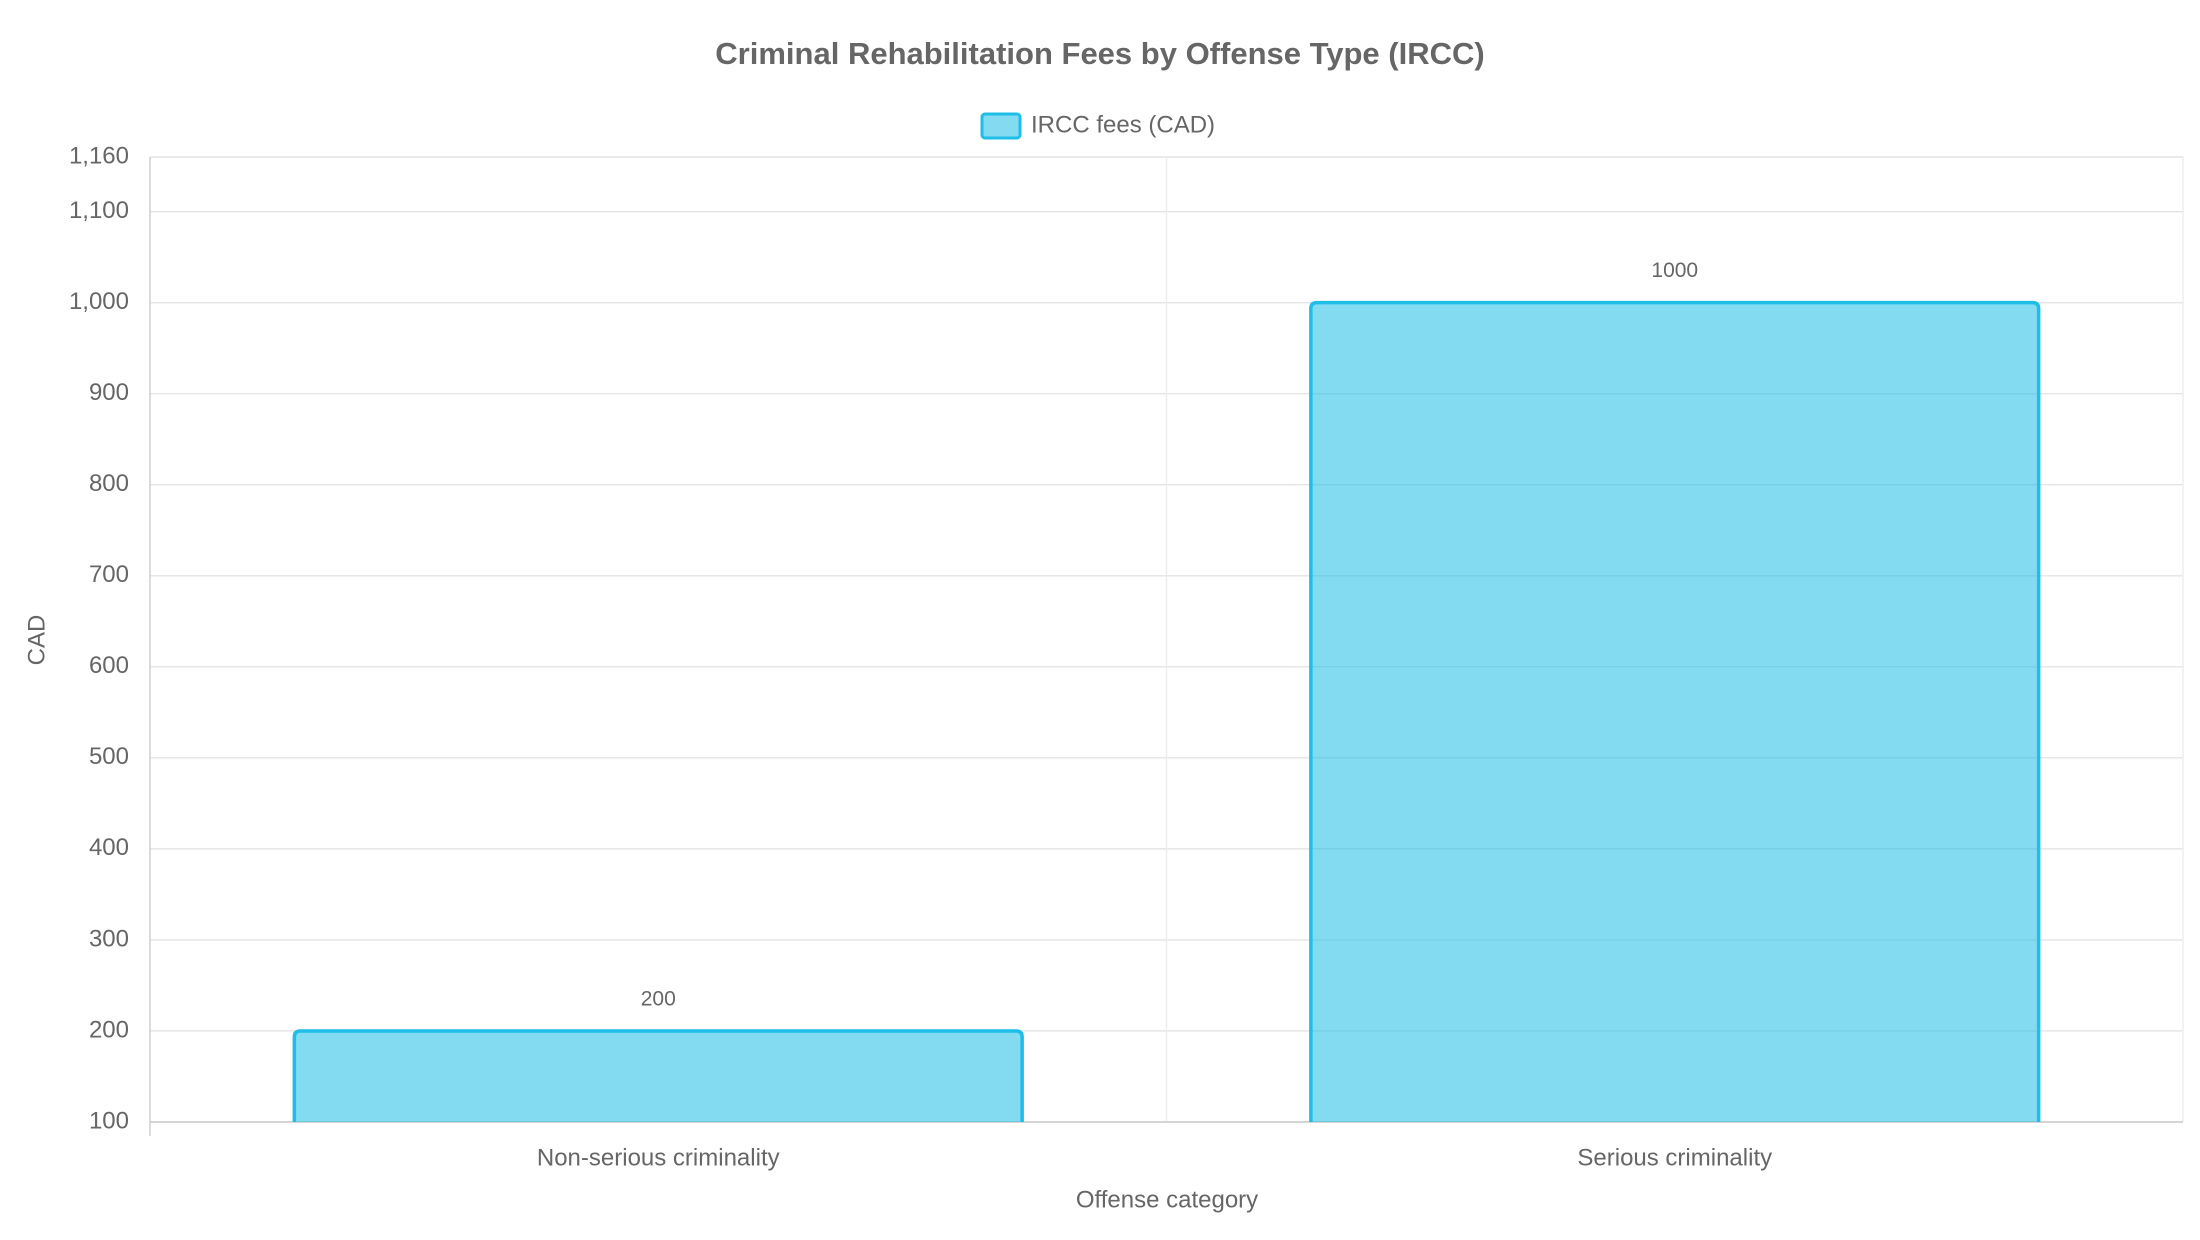 Image resolution: width=2200 pixels, height=1240 pixels. I want to click on y-tick-label: 1,100, so click(99, 210).